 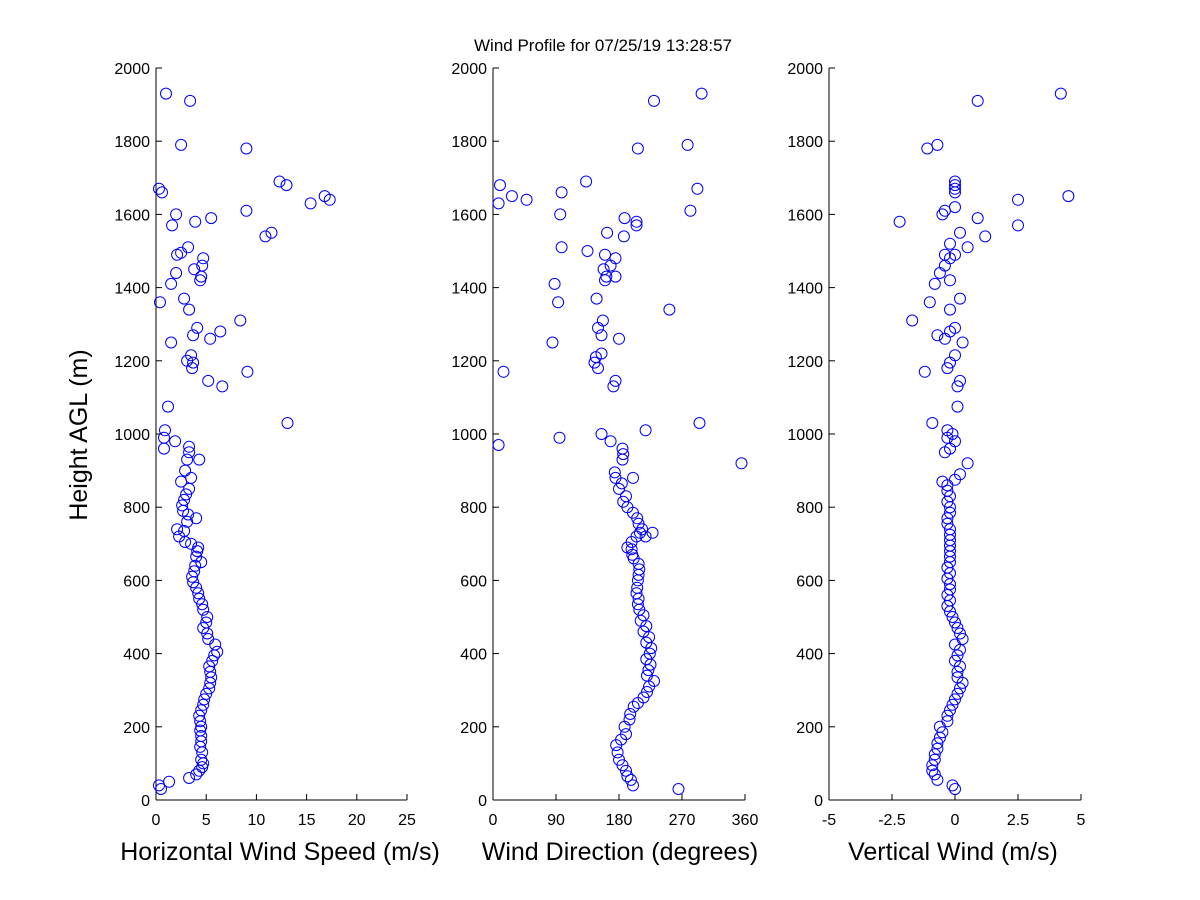 I want to click on x-tick-label: 20, so click(x=357, y=820).